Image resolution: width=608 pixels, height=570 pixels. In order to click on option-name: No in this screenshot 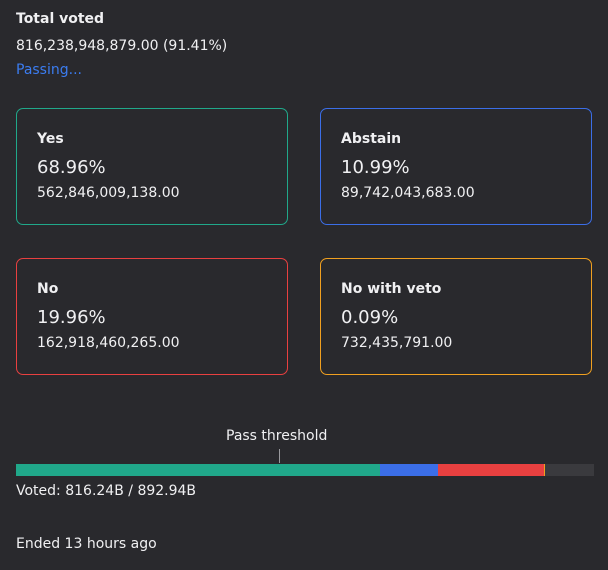, I will do `click(48, 289)`.